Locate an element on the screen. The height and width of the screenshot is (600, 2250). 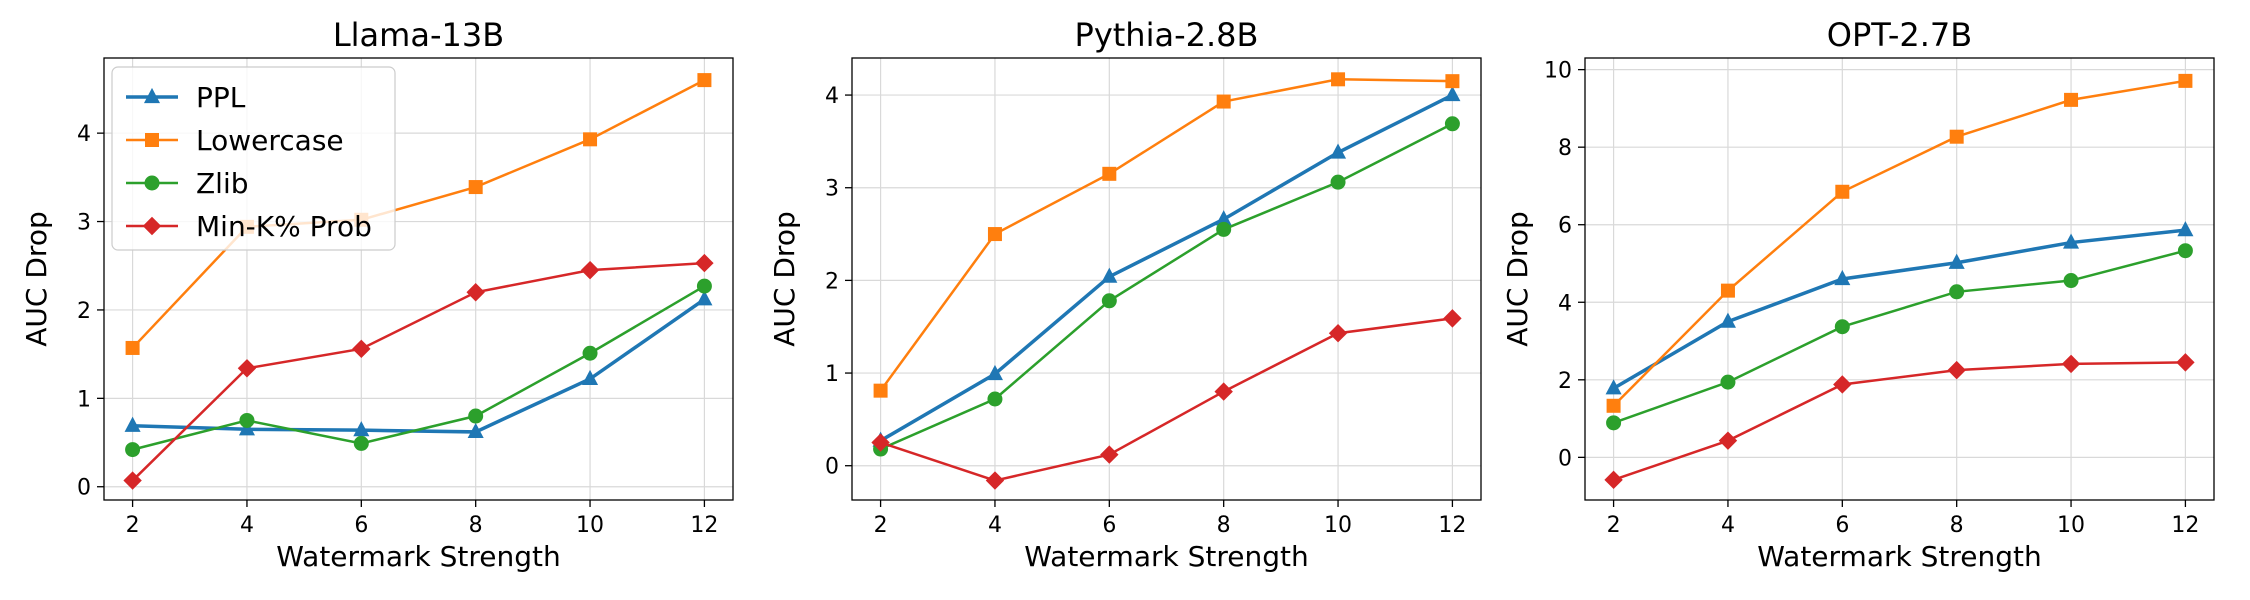
y-tick-label: 8 is located at coordinates (1565, 148).